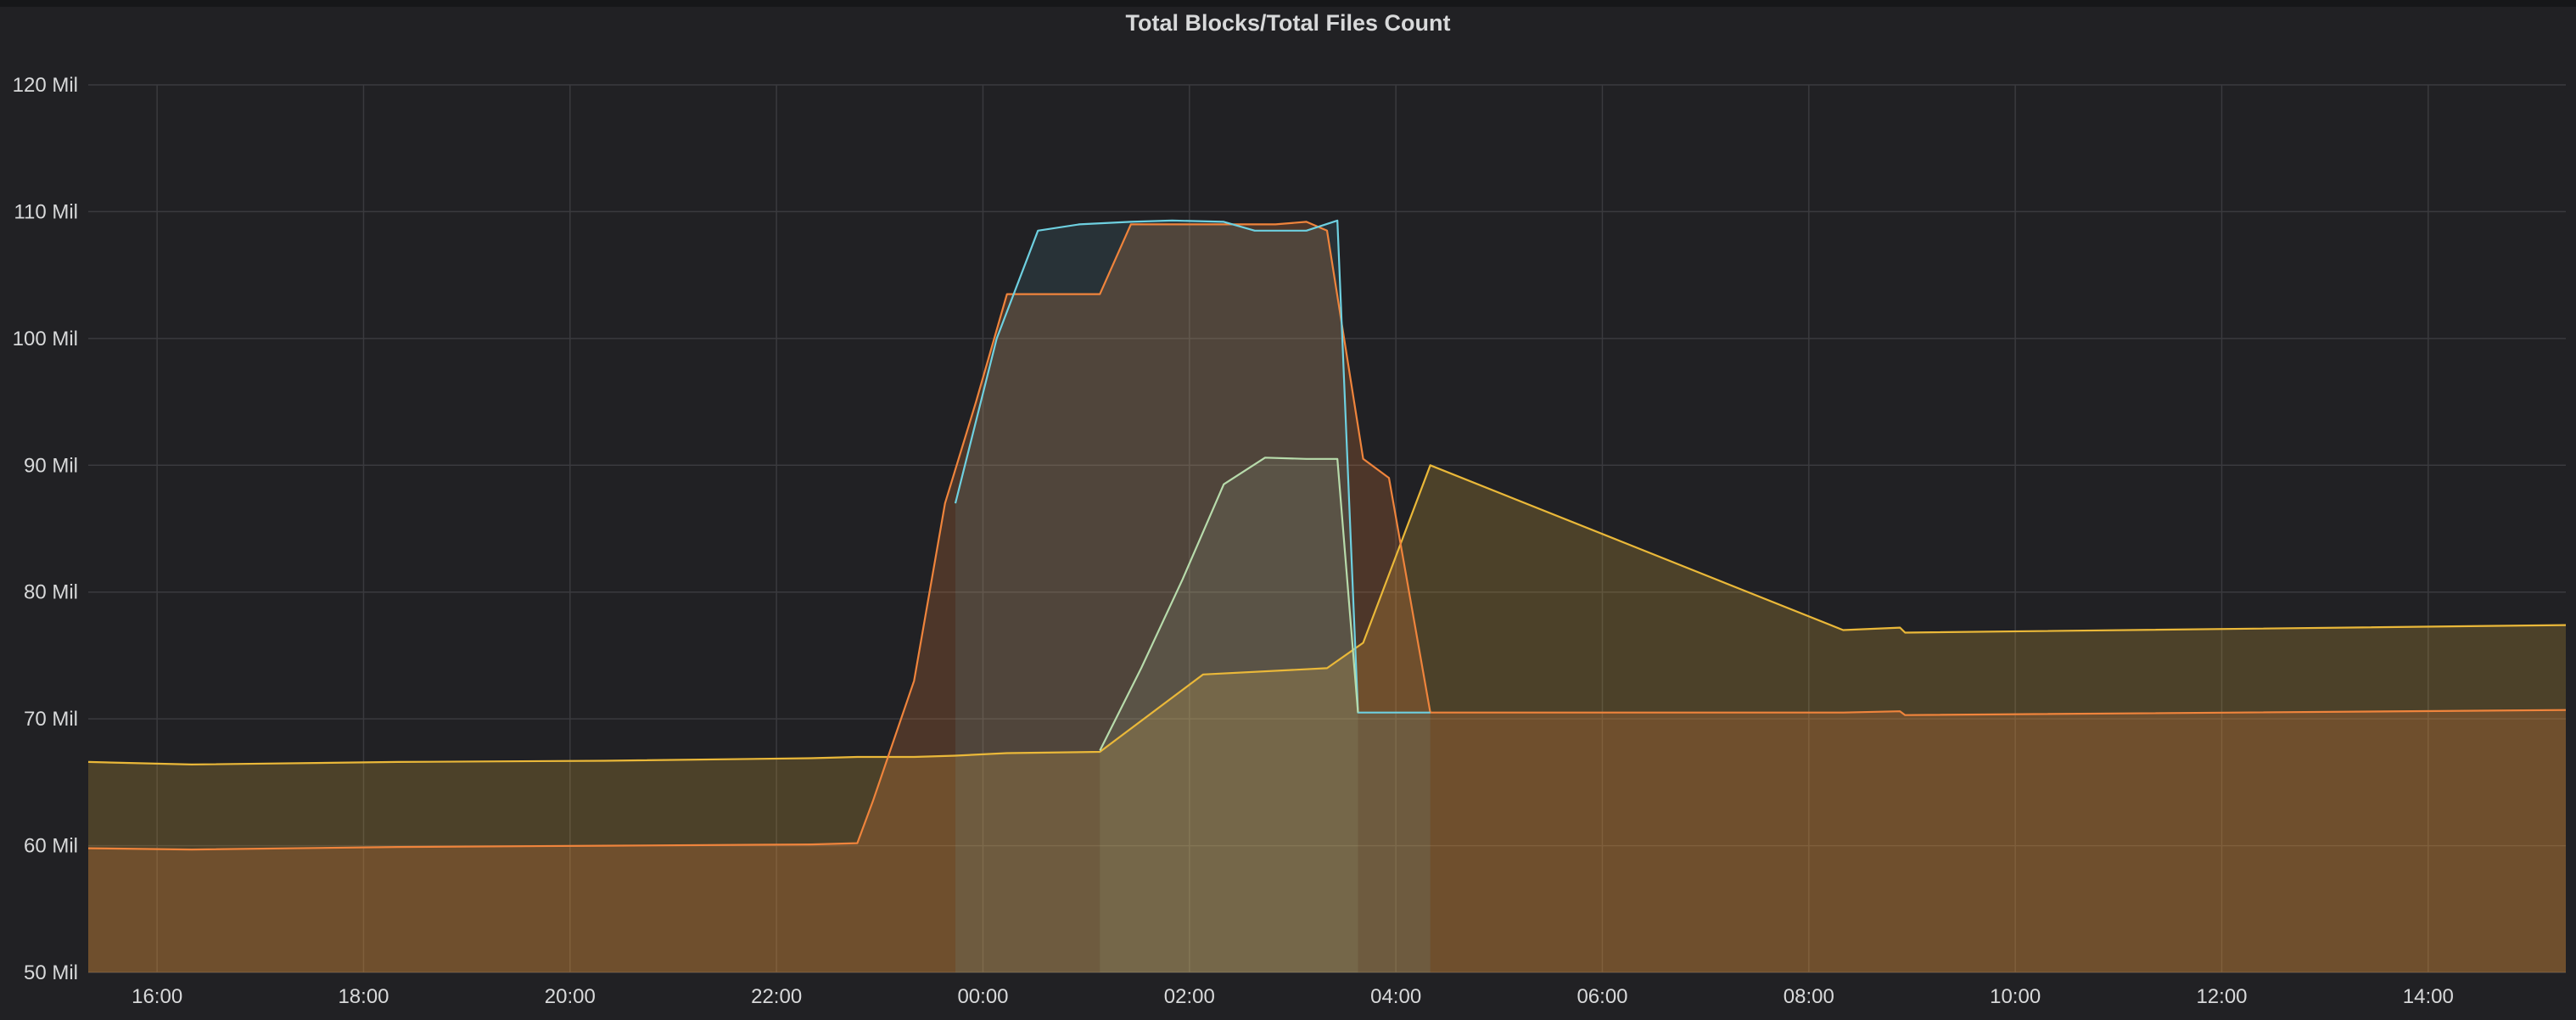 The height and width of the screenshot is (1020, 2576). I want to click on y-tick-label: 120 Mil, so click(45, 86).